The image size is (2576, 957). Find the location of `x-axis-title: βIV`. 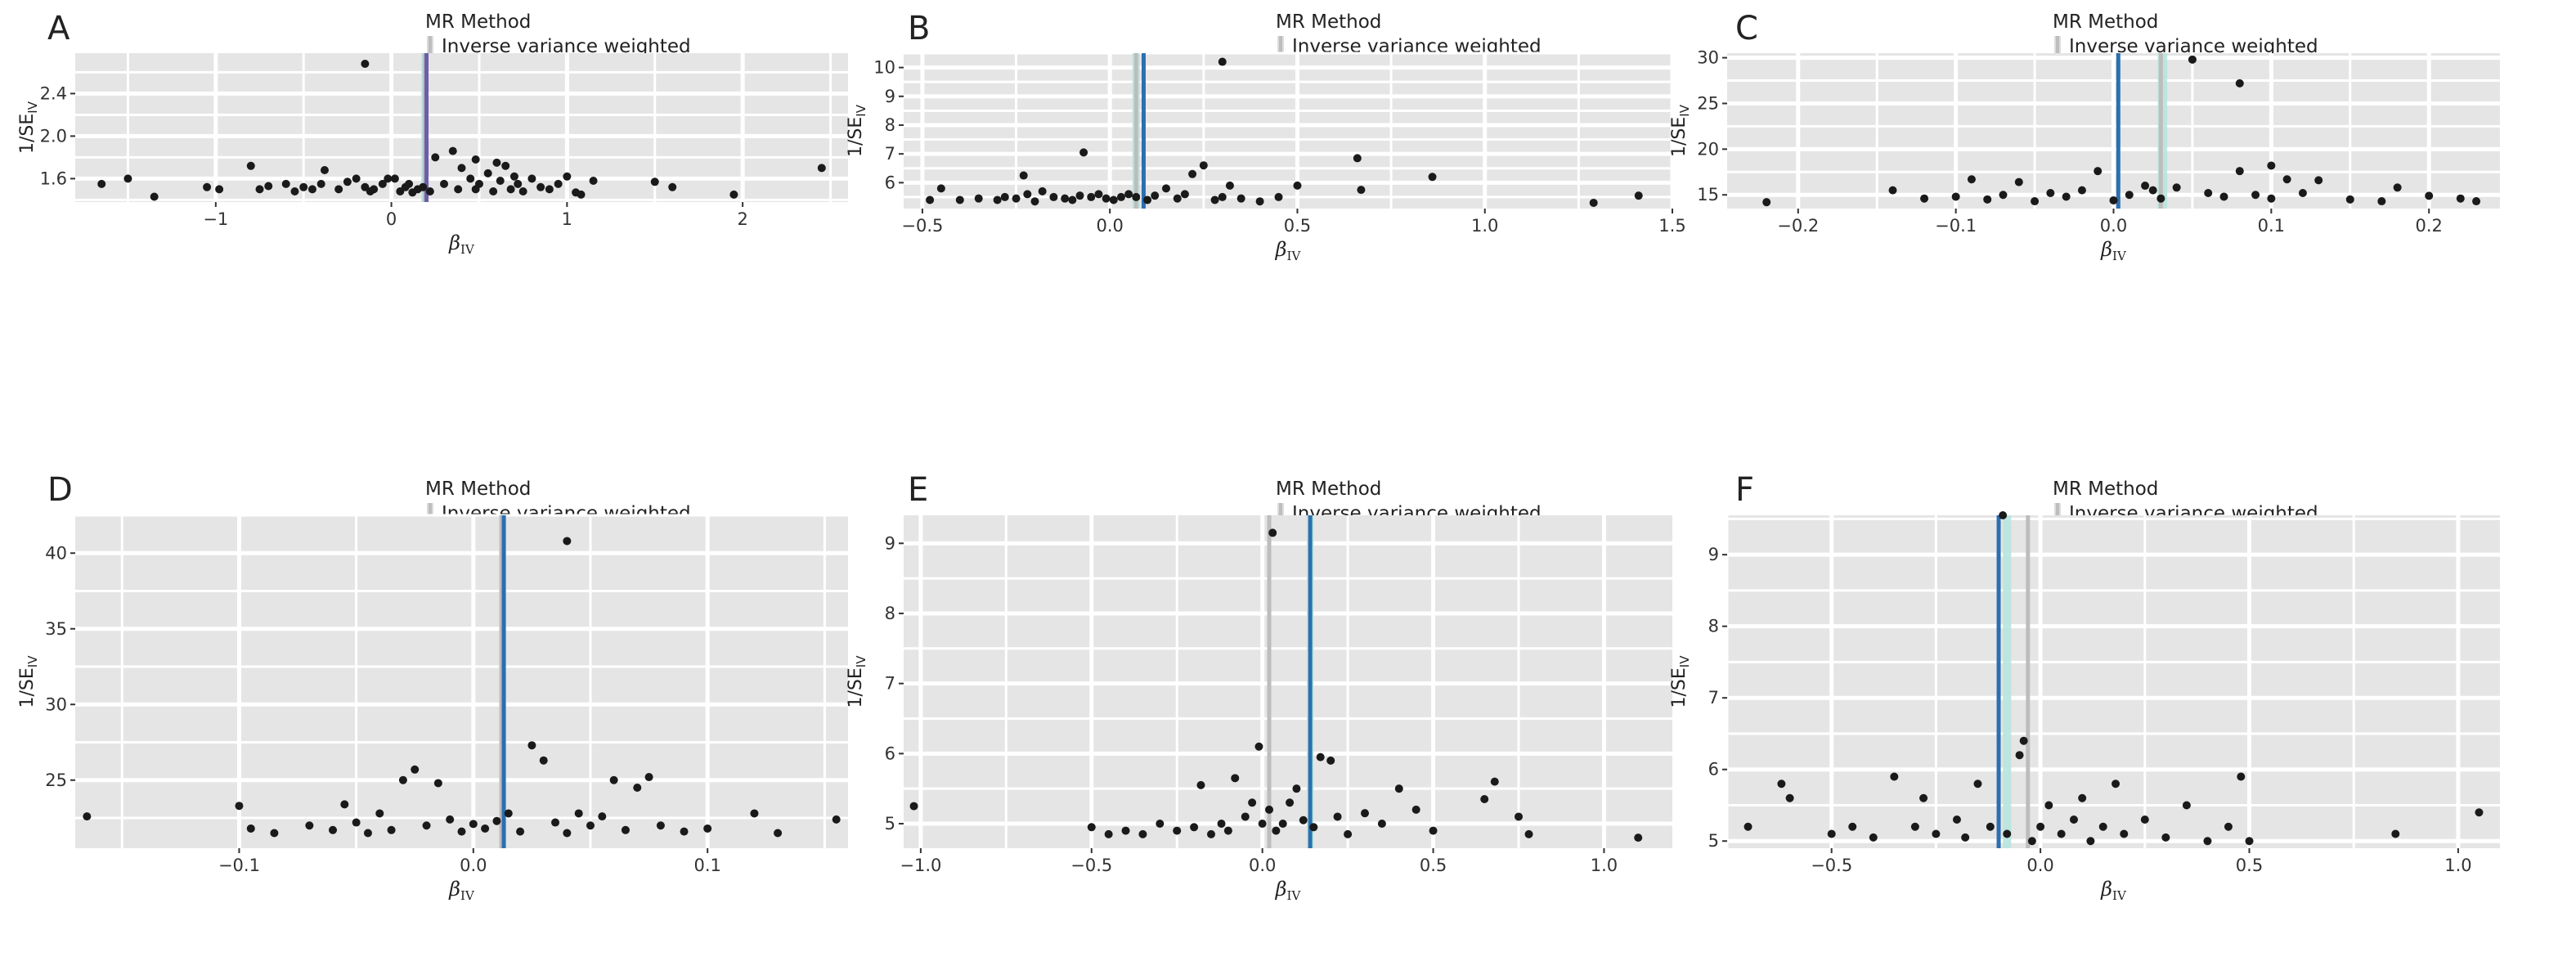

x-axis-title: βIV is located at coordinates (1288, 250).